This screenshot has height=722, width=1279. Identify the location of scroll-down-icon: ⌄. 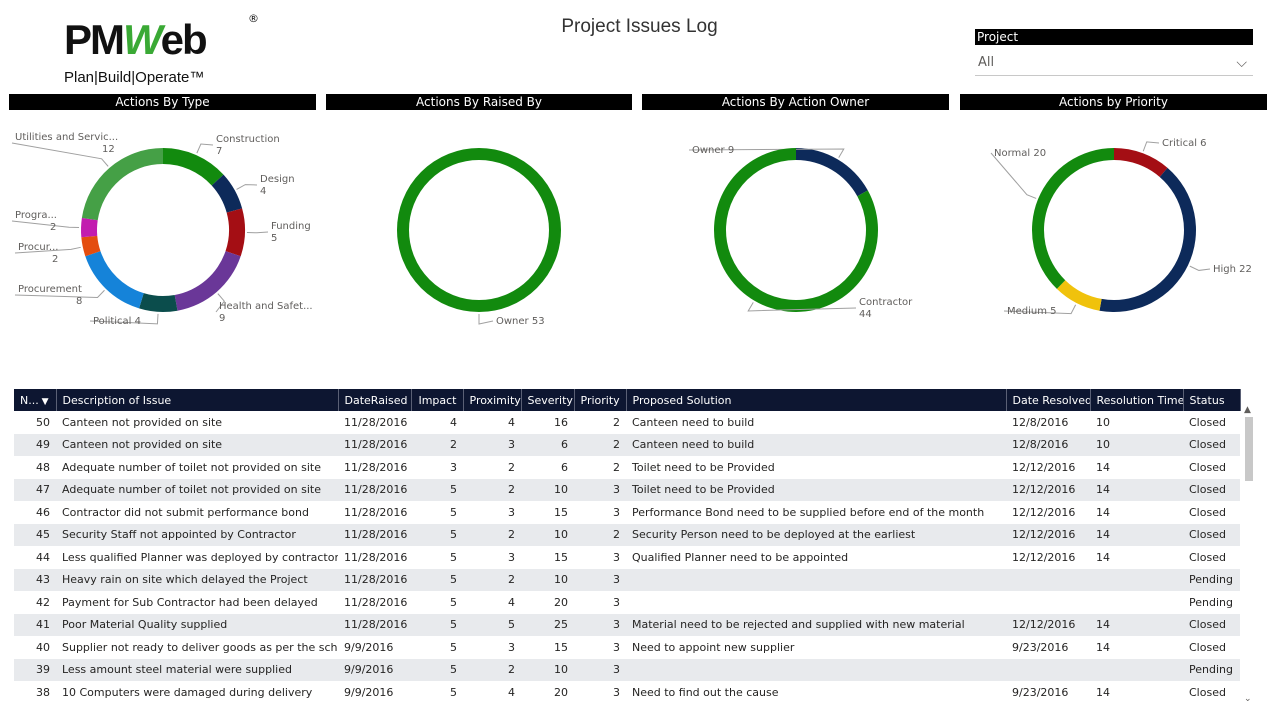
(1248, 699).